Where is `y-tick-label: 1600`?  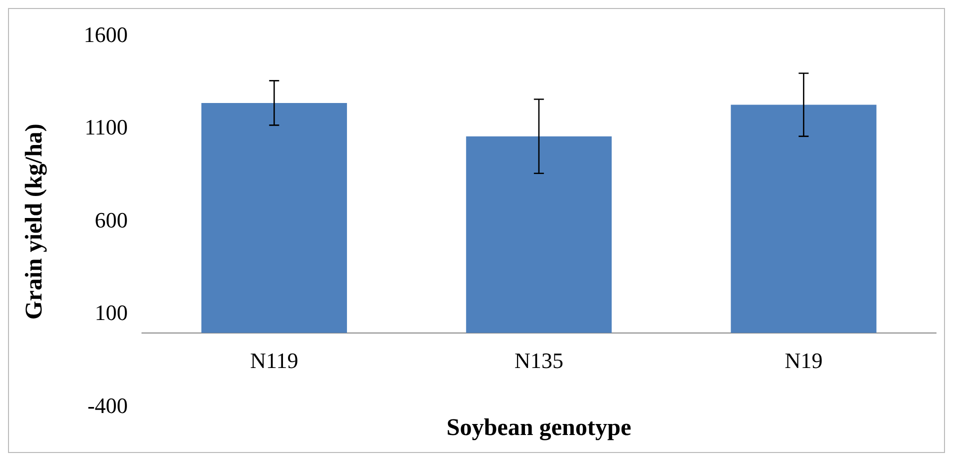 y-tick-label: 1600 is located at coordinates (106, 34).